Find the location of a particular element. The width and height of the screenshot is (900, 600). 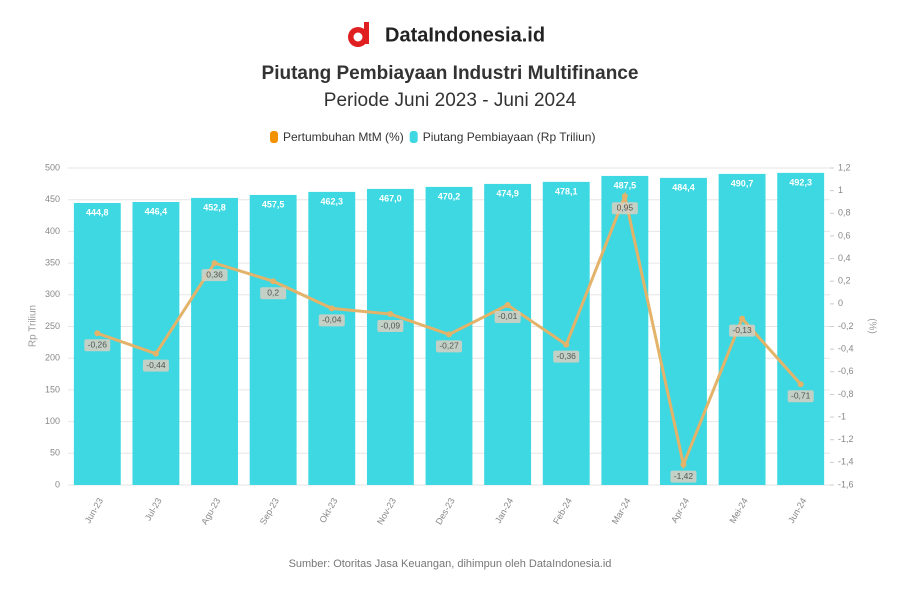

y2-tick-label: -1,2 is located at coordinates (846, 439).